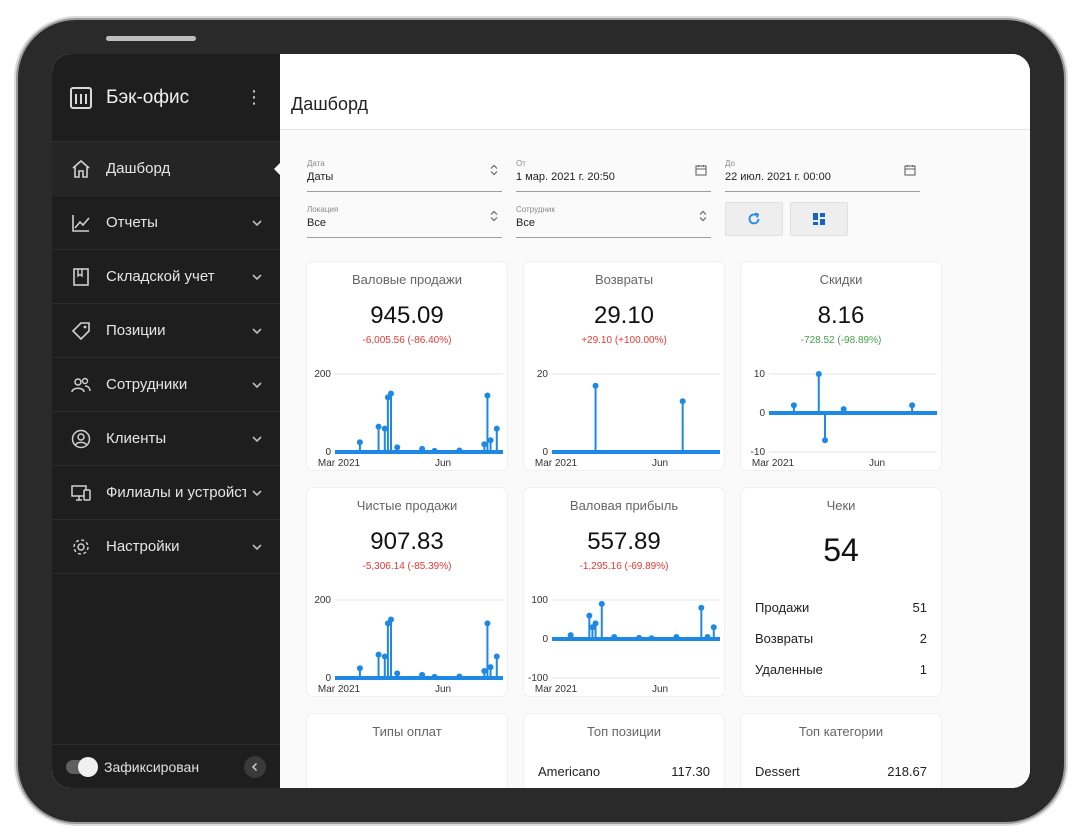  I want to click on sidebar-item-label: Позиции, so click(136, 330).